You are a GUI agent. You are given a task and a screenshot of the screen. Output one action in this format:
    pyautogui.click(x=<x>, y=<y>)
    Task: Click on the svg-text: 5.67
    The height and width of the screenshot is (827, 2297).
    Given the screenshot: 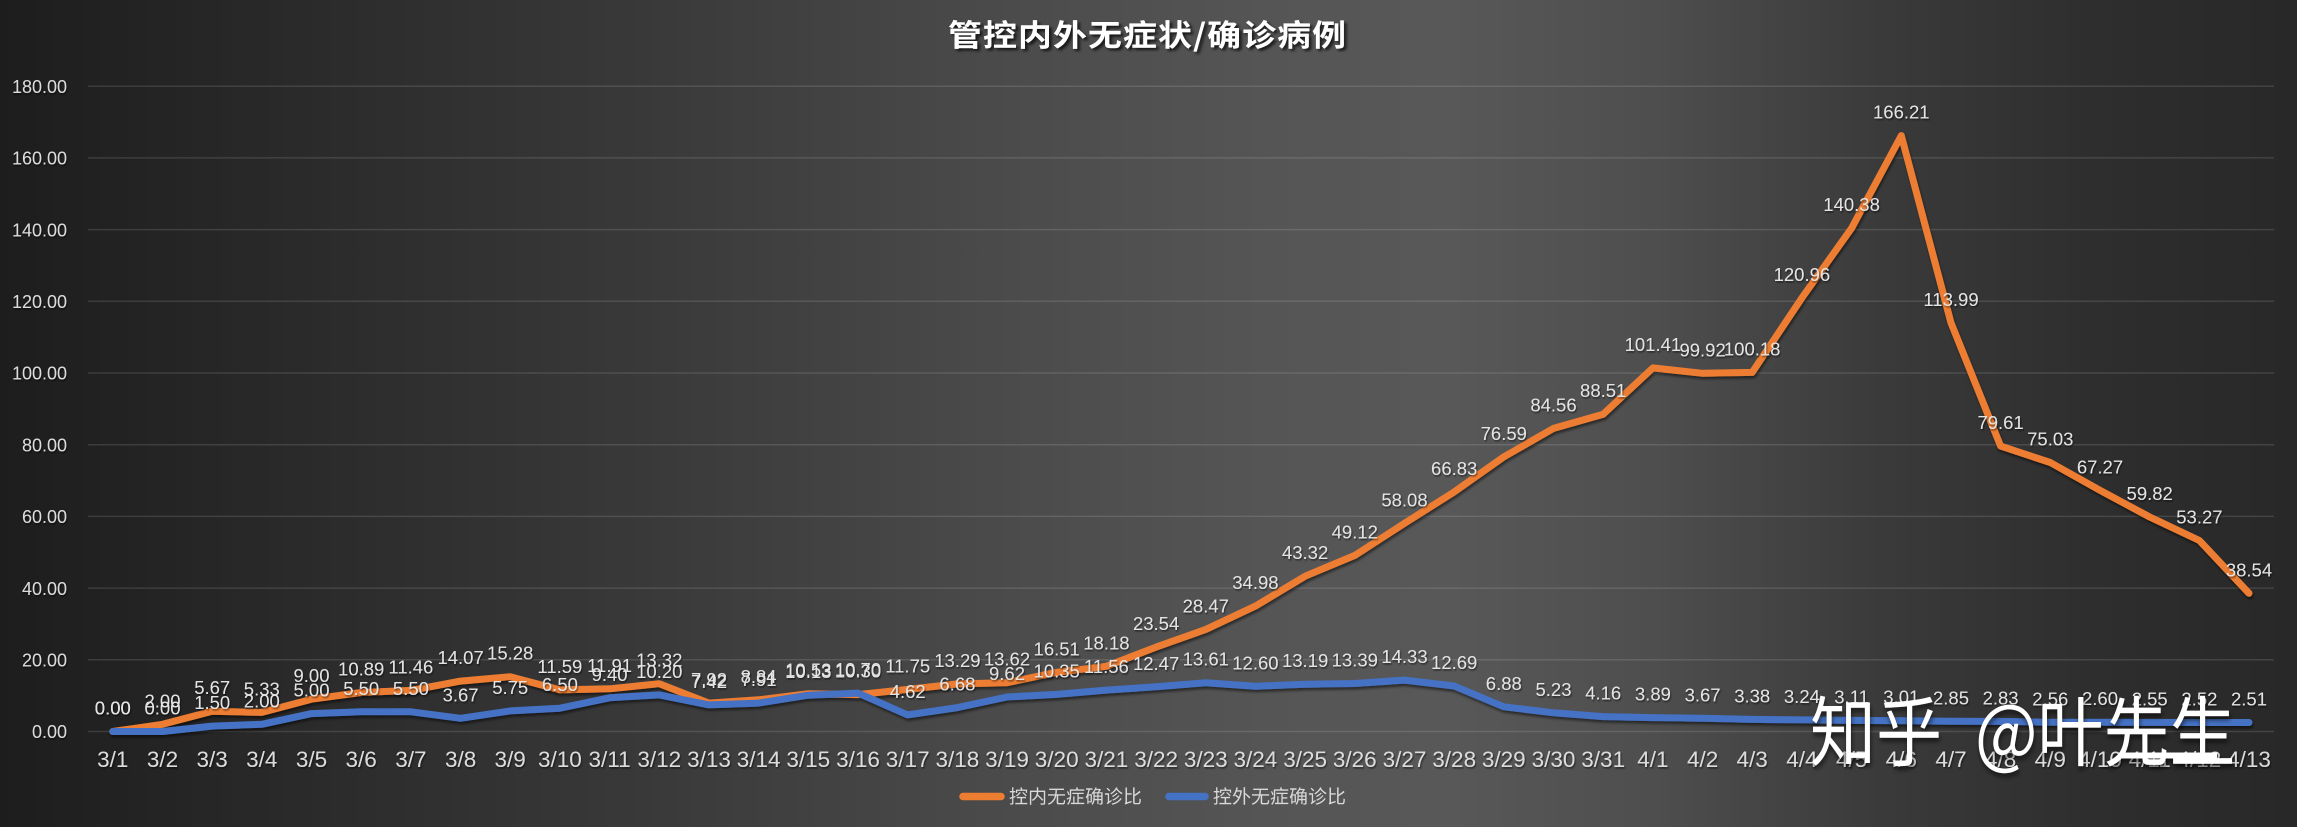 What is the action you would take?
    pyautogui.click(x=212, y=687)
    